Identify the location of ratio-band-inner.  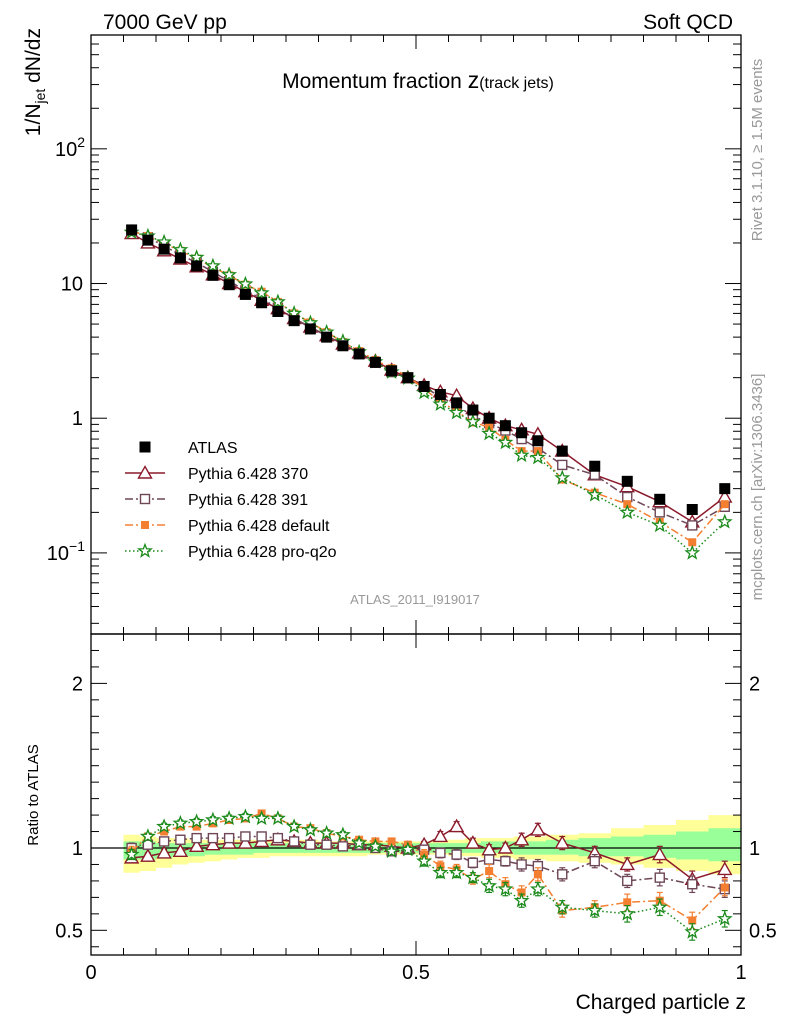
(432, 845).